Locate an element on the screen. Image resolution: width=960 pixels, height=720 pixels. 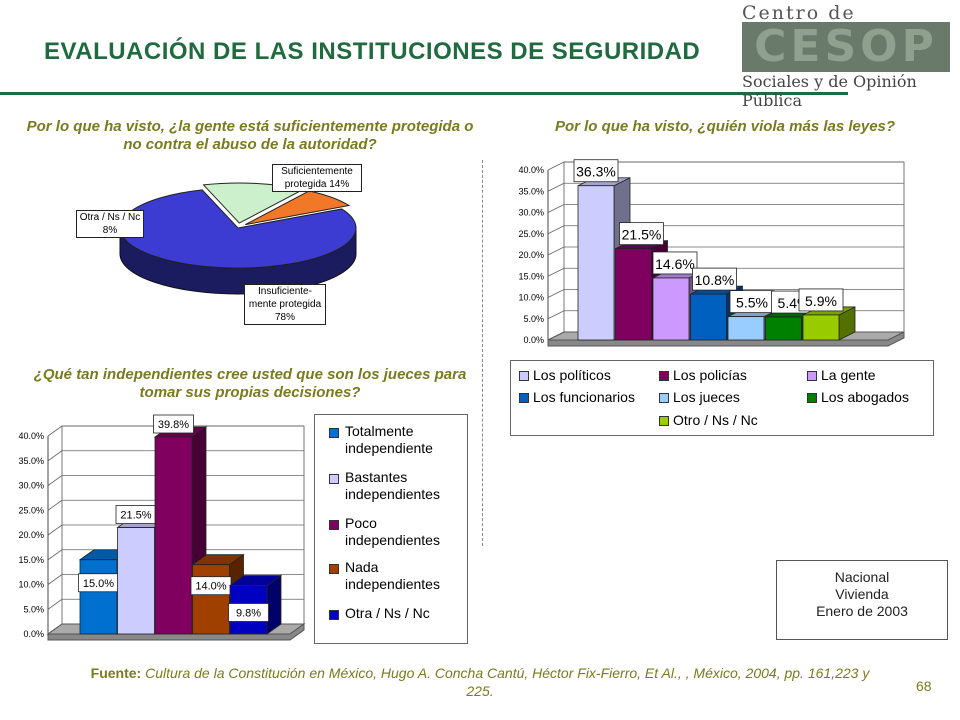
value-label-4: 9.8% is located at coordinates (248, 613).